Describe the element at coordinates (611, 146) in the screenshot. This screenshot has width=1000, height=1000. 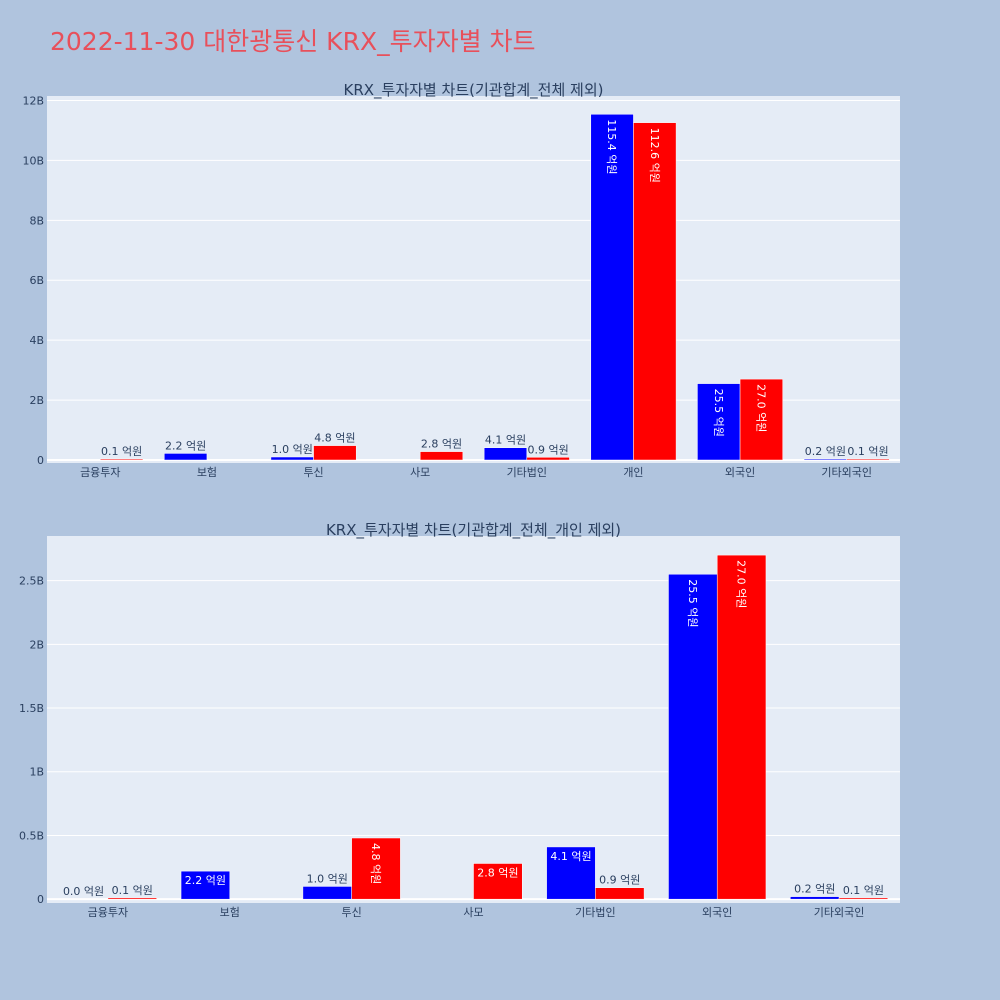
I see `data-label: 115.4 억원` at that location.